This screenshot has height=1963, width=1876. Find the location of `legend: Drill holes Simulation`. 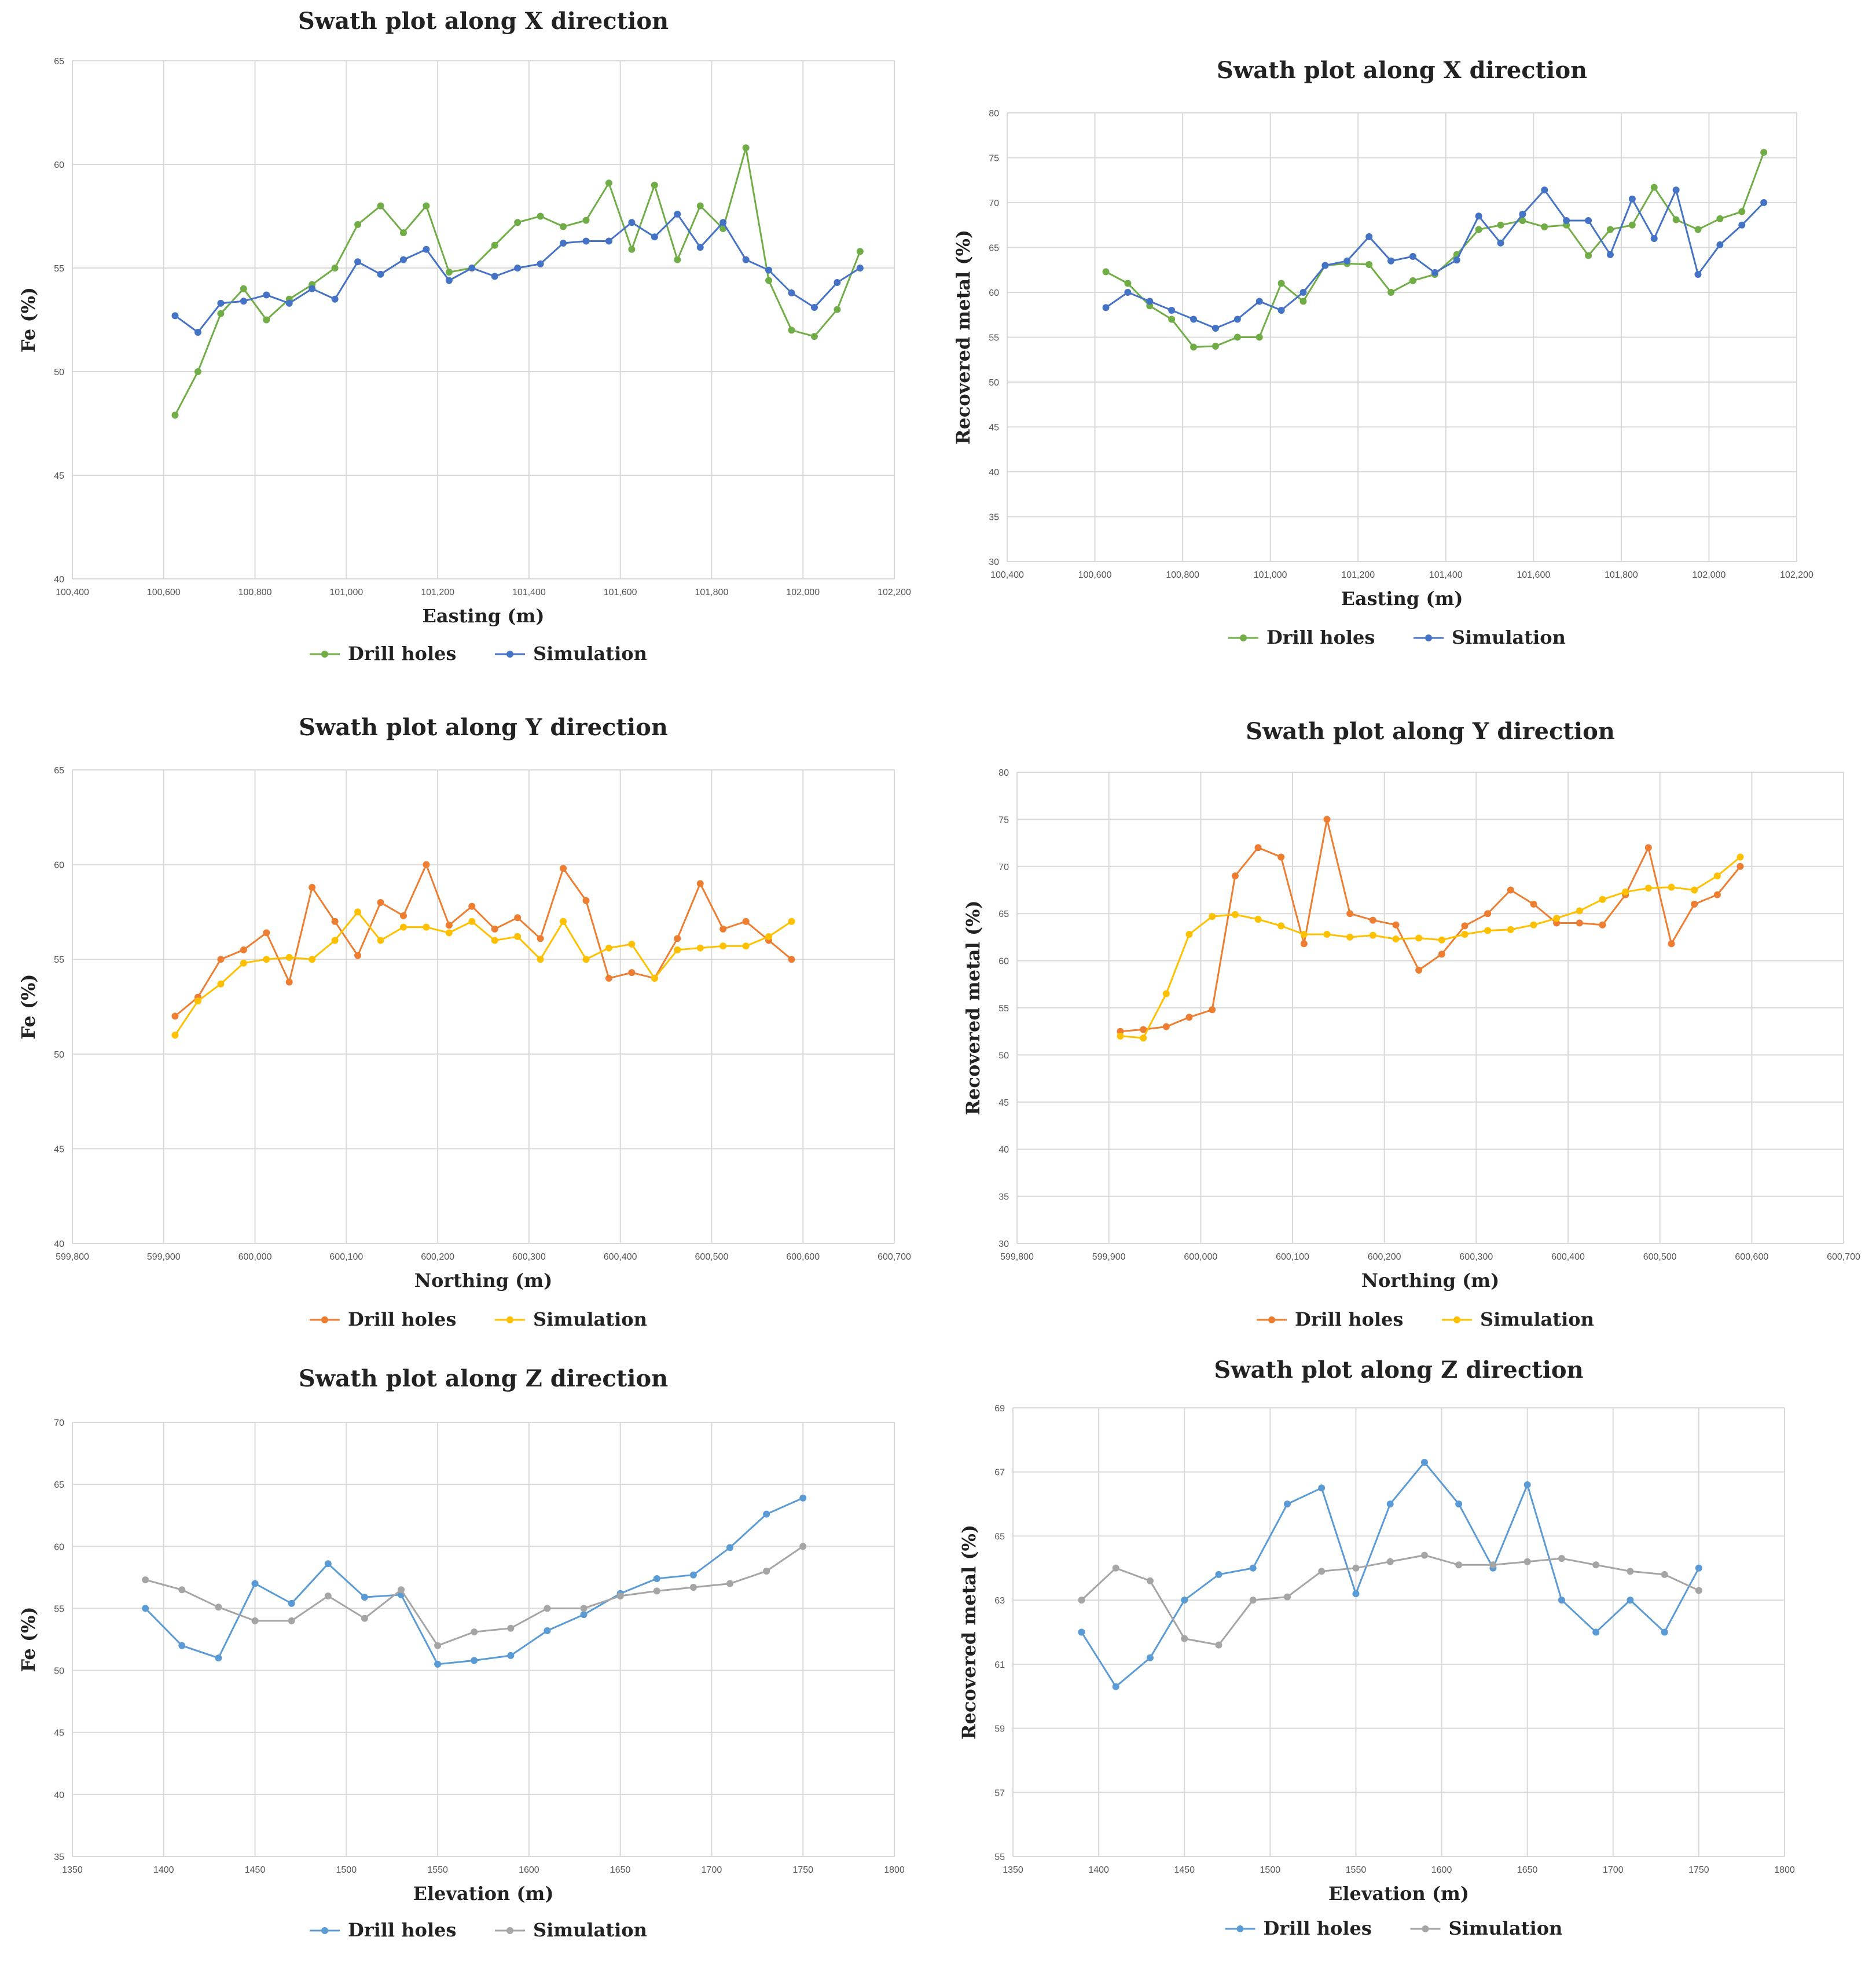

legend: Drill holes Simulation is located at coordinates (1393, 1928).